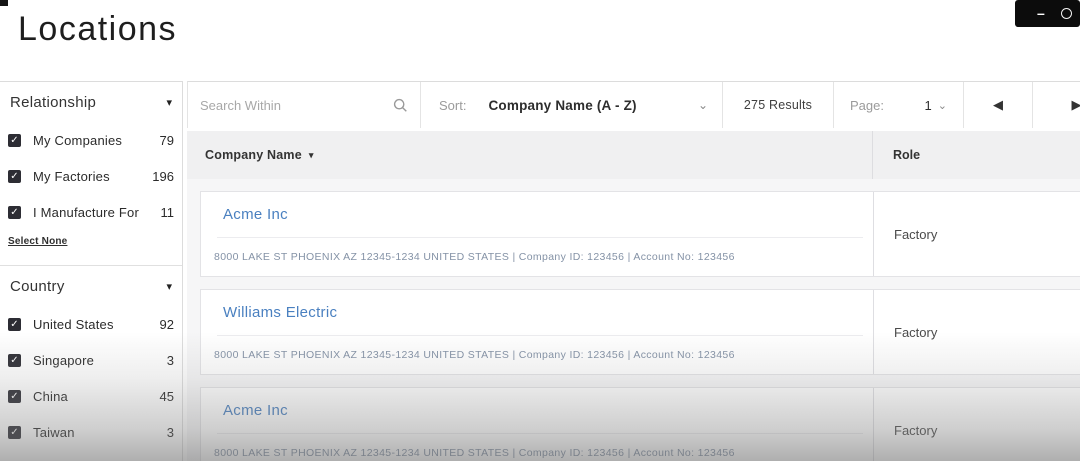  What do you see at coordinates (280, 312) in the screenshot?
I see `company-name-link: Williams Electric` at bounding box center [280, 312].